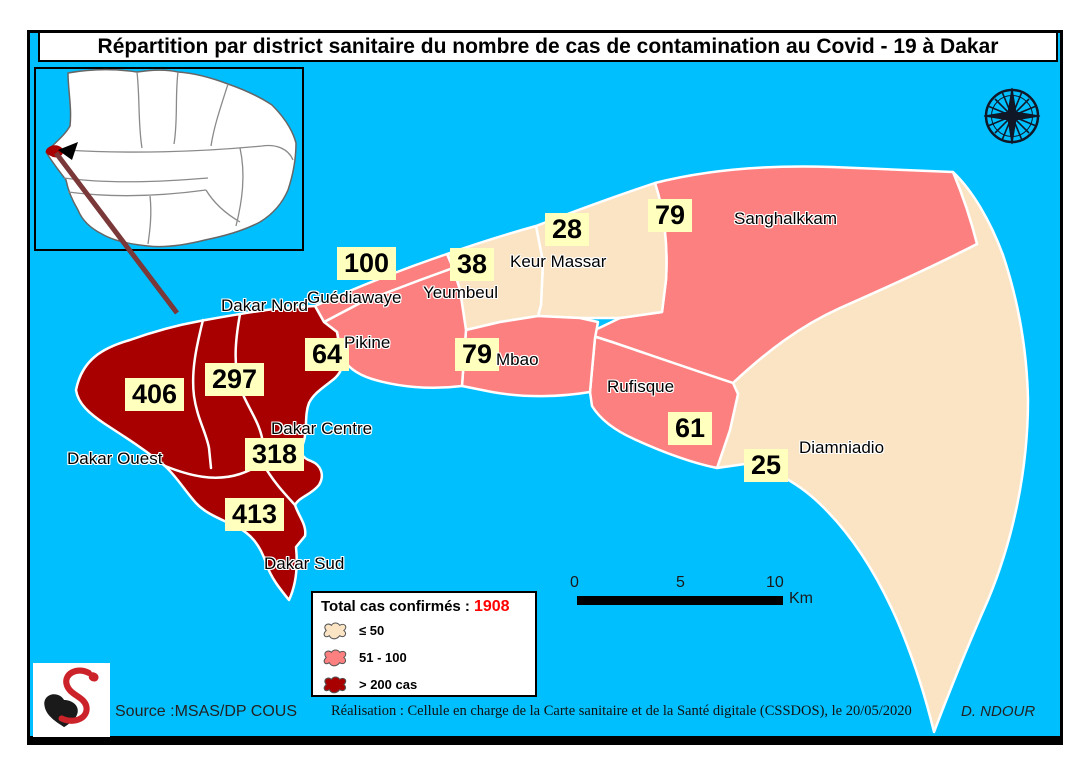 The height and width of the screenshot is (764, 1080). What do you see at coordinates (335, 684) in the screenshot?
I see `legend-swatch-high-icon` at bounding box center [335, 684].